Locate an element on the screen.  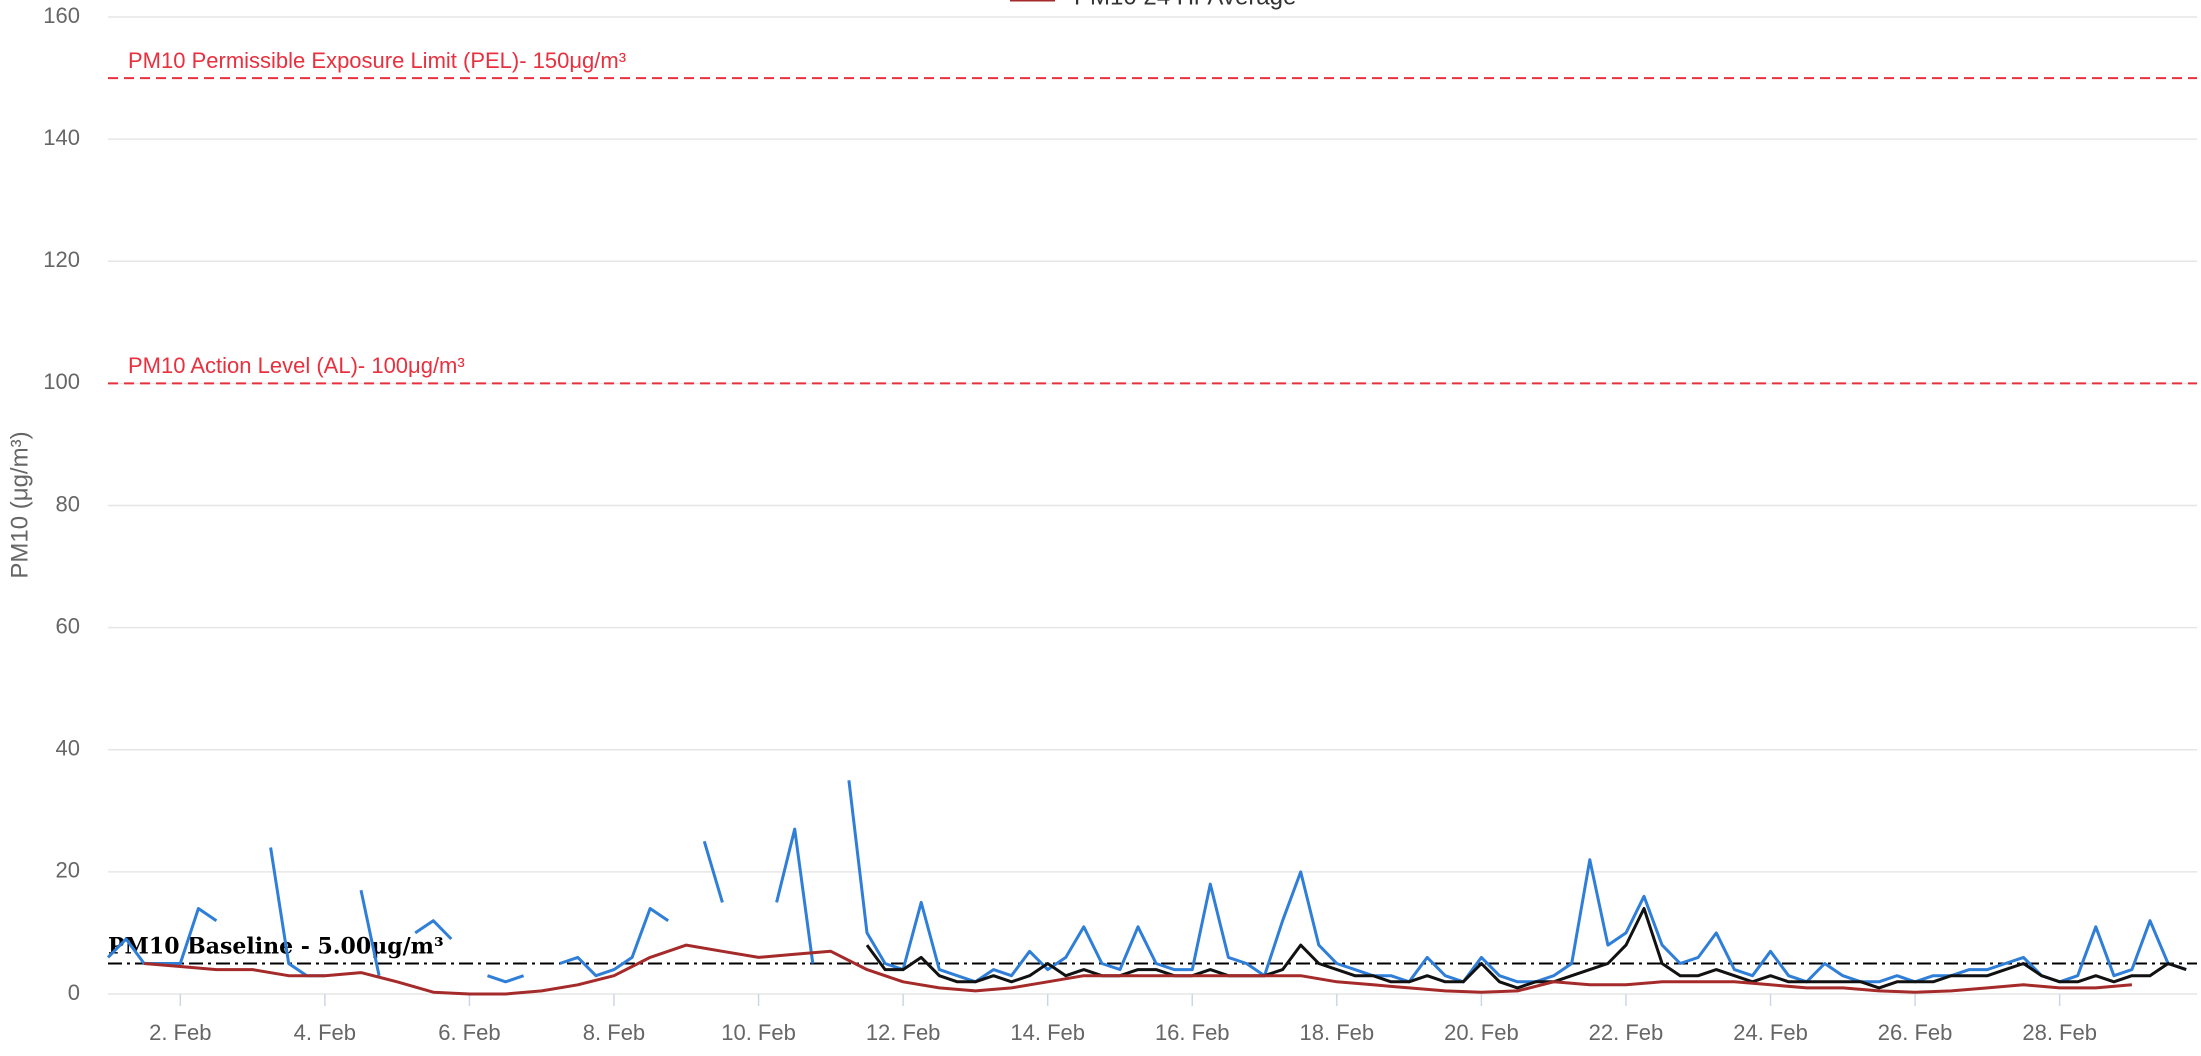
y-tick-label: 100 is located at coordinates (61, 381).